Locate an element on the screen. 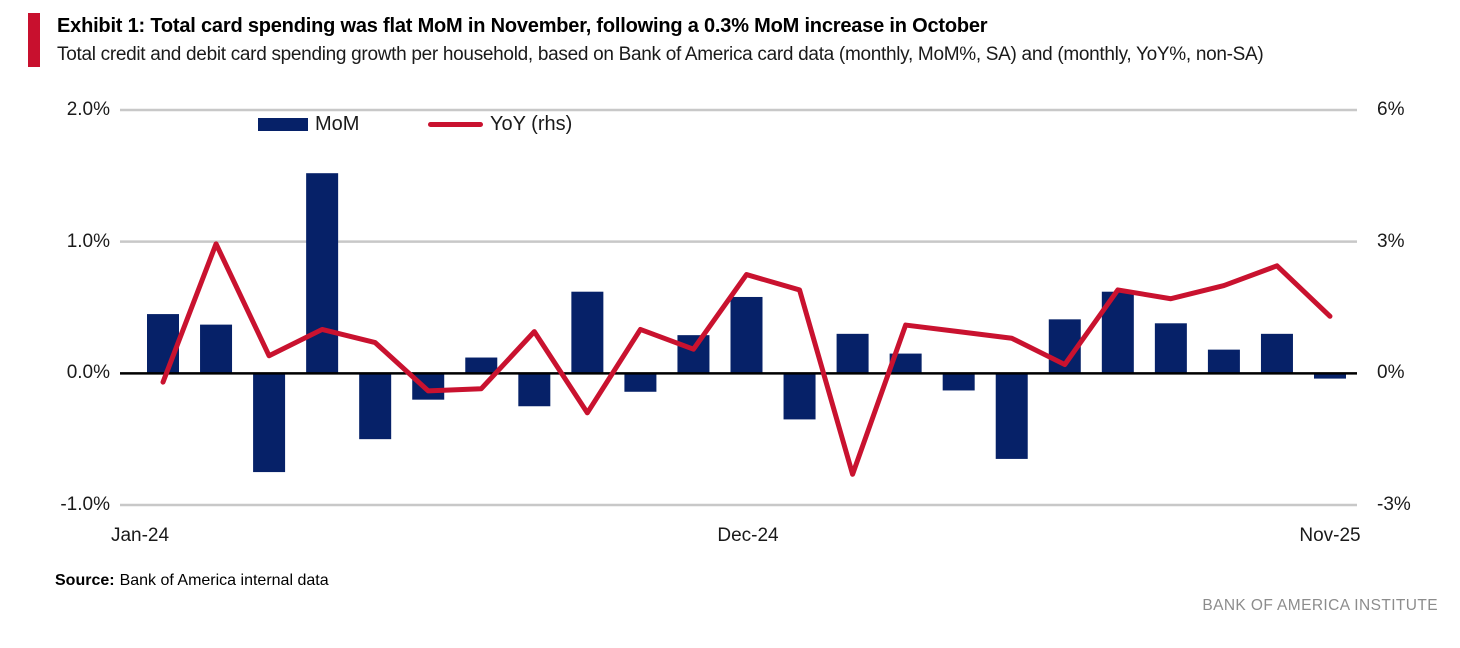  legend-mom-label: MoM is located at coordinates (337, 123).